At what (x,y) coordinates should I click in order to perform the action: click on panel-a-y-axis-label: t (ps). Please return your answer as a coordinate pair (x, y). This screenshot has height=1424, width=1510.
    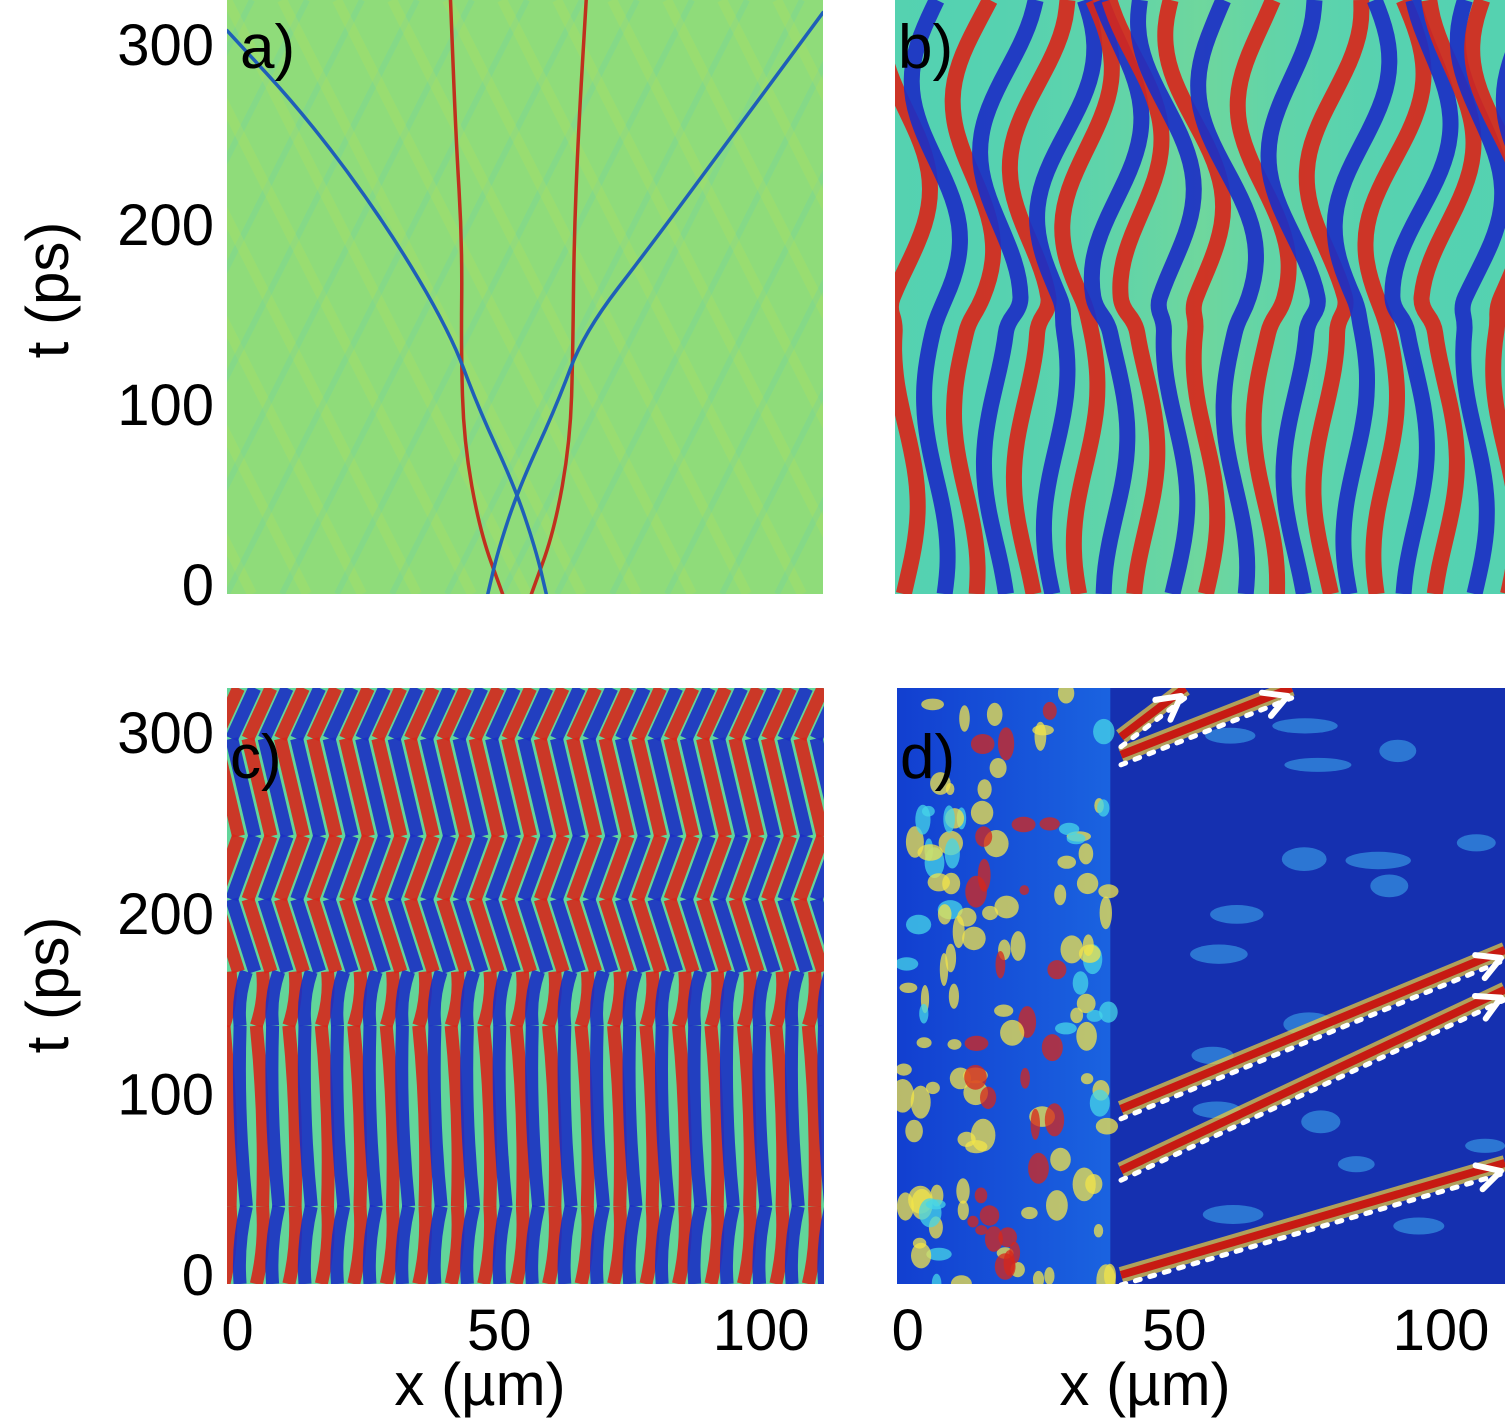
    Looking at the image, I should click on (47, 290).